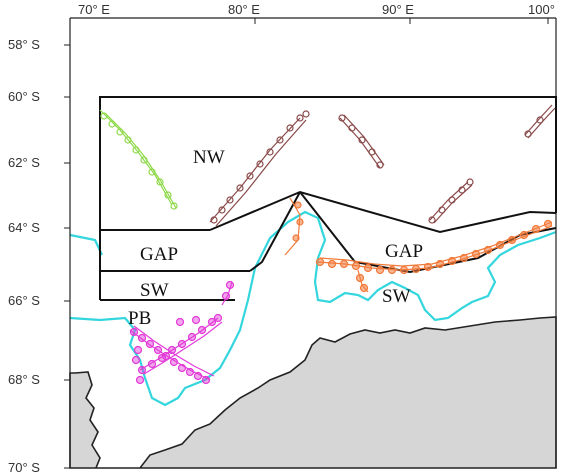 The width and height of the screenshot is (563, 473). What do you see at coordinates (24, 96) in the screenshot?
I see `lat-label-60: 60° S` at bounding box center [24, 96].